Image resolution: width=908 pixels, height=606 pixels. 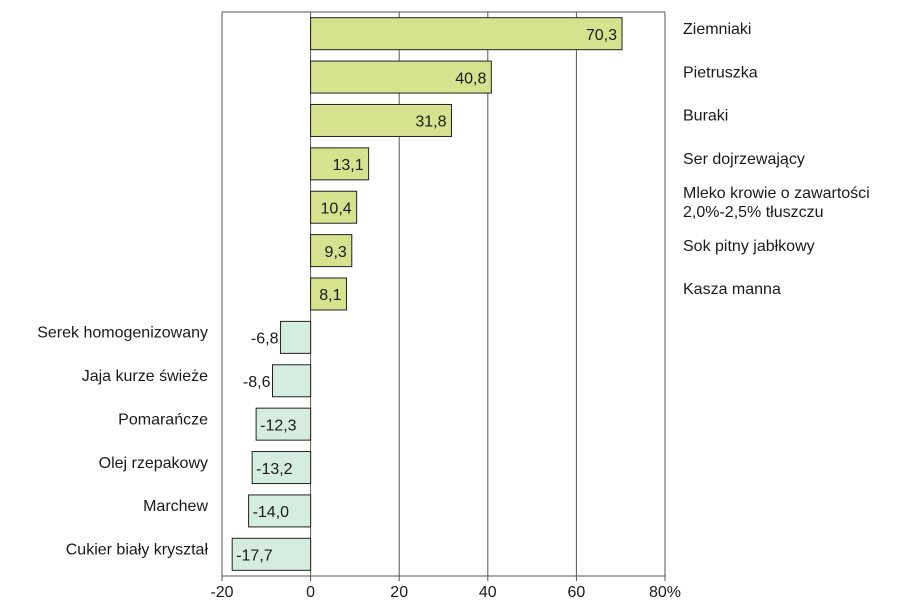 I want to click on value-label: -13,2, so click(x=274, y=469).